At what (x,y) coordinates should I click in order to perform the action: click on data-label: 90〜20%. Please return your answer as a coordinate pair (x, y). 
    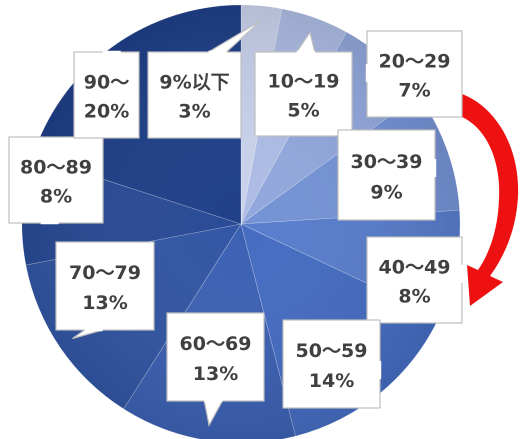
    Looking at the image, I should click on (106, 94).